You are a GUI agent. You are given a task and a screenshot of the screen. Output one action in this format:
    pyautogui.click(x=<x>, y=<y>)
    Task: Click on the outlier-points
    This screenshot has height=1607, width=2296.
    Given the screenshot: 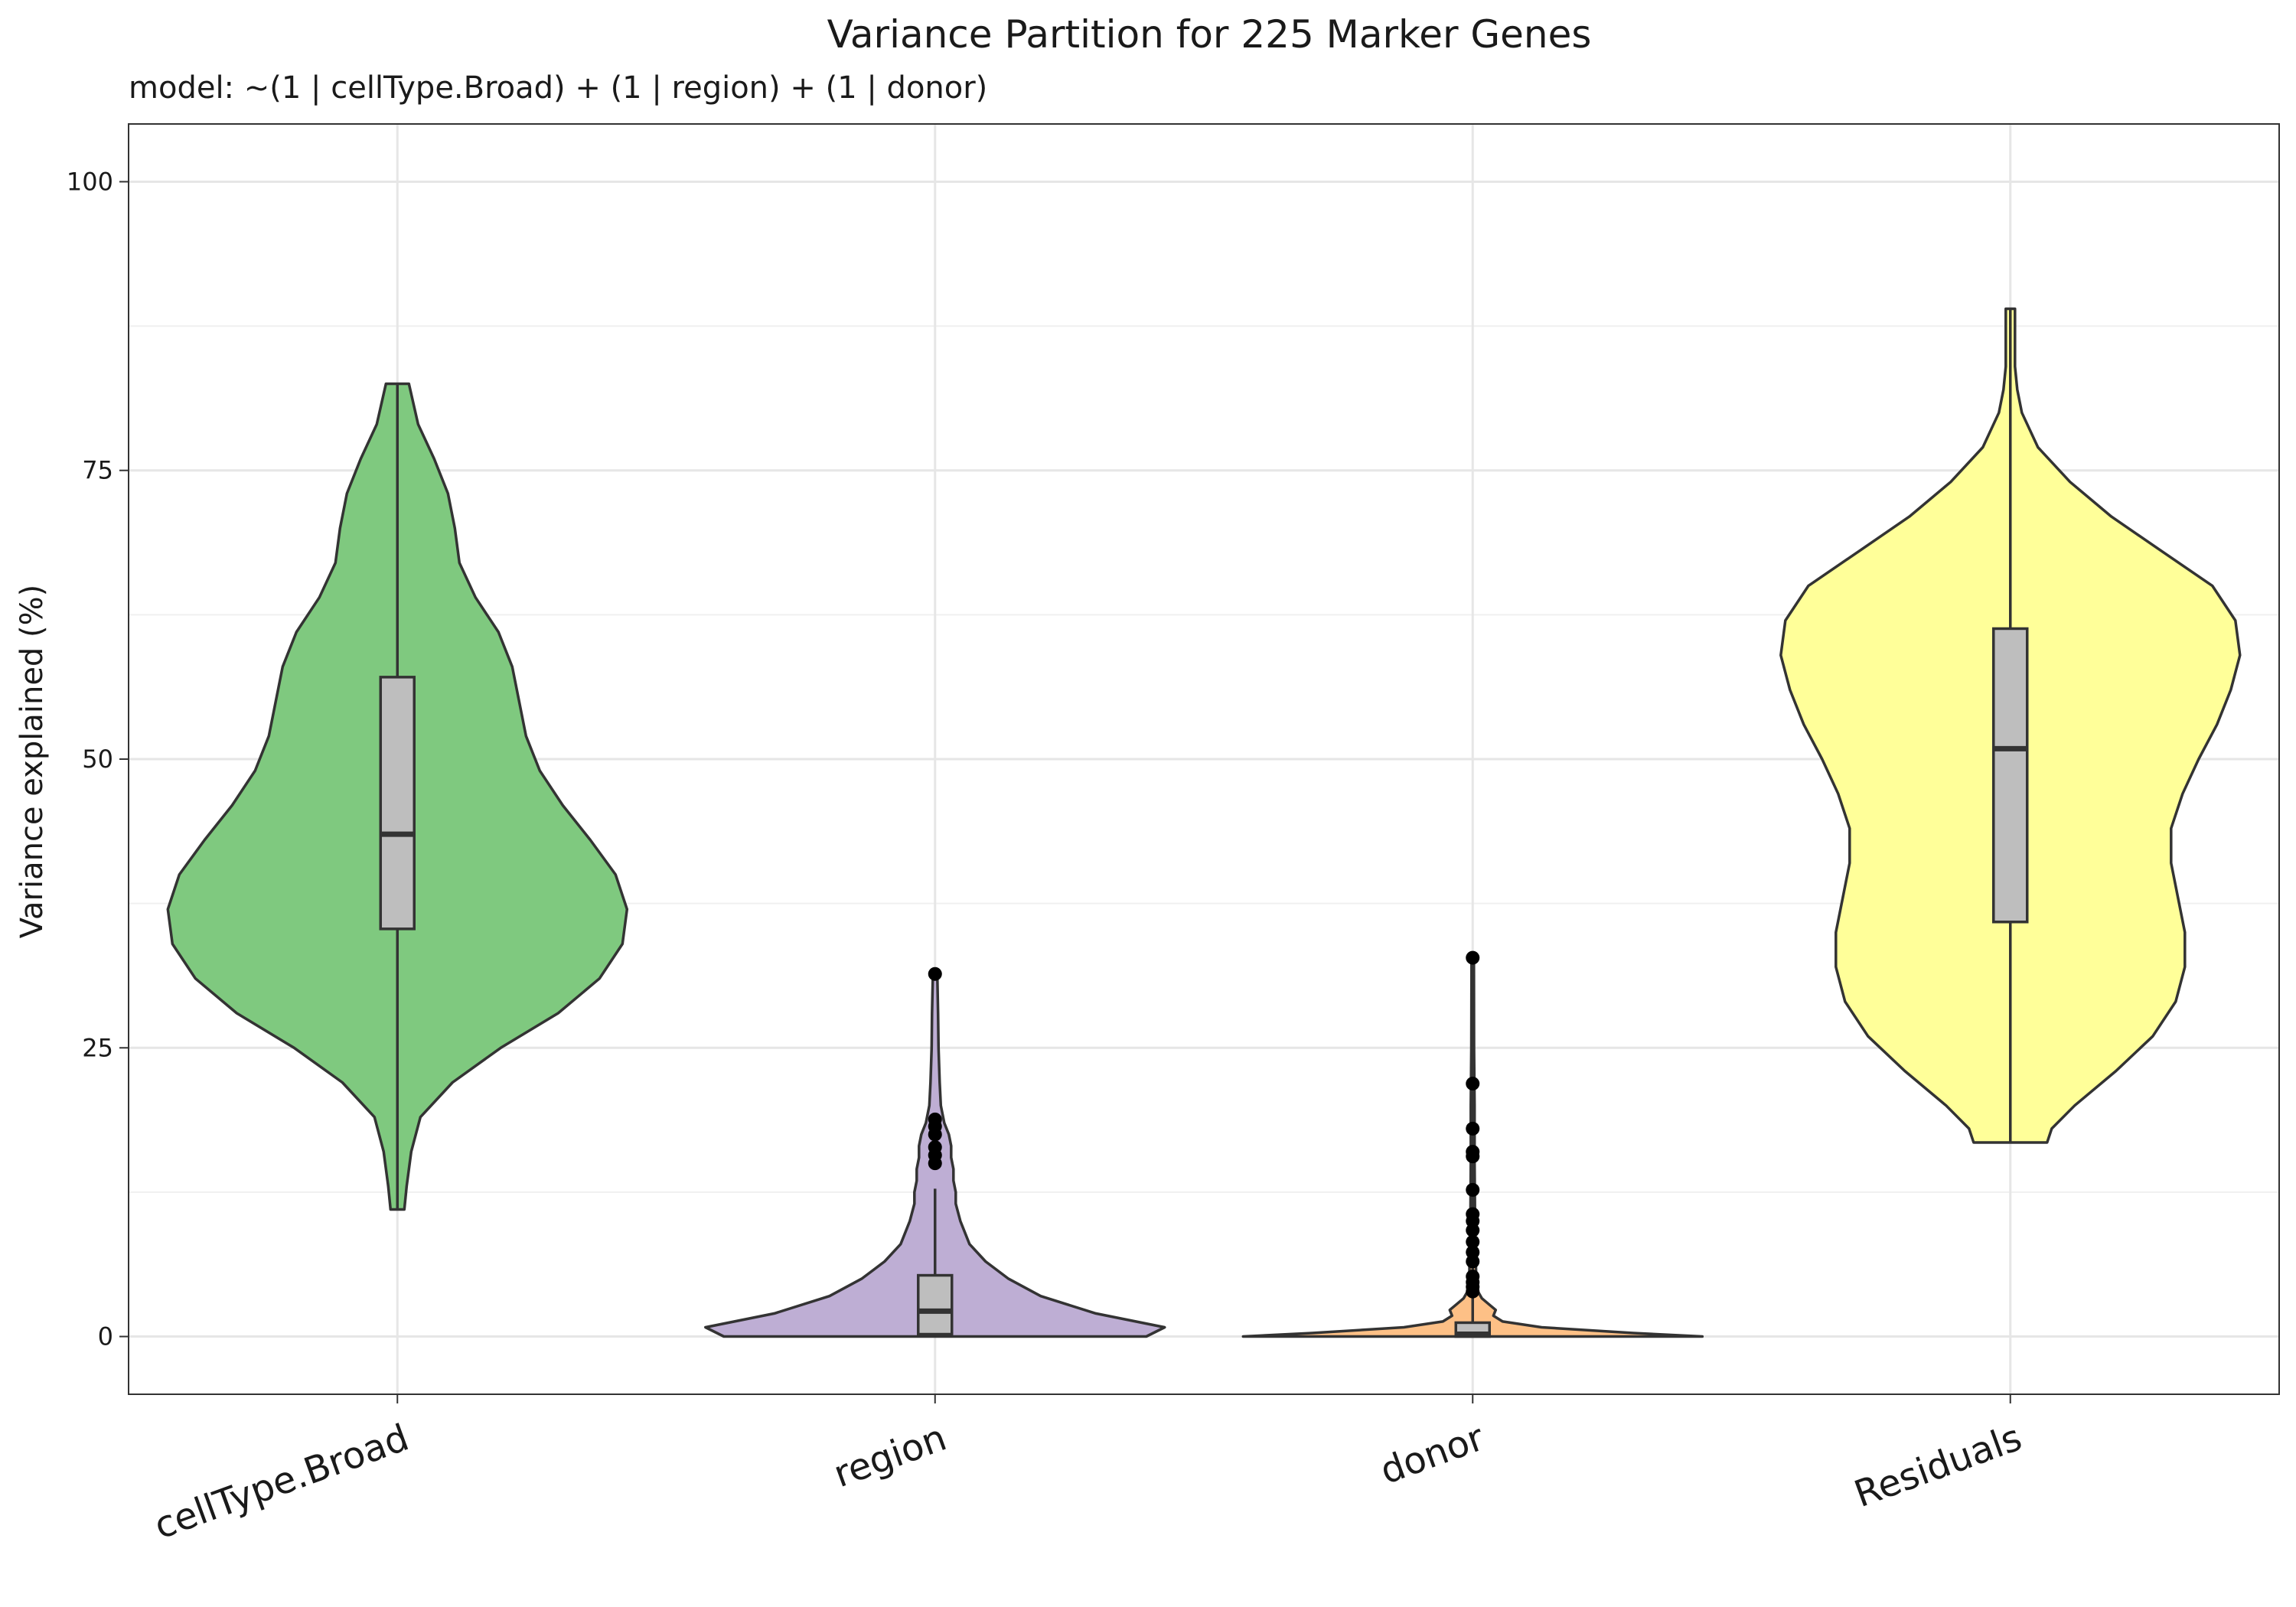 What is the action you would take?
    pyautogui.click(x=1204, y=1124)
    